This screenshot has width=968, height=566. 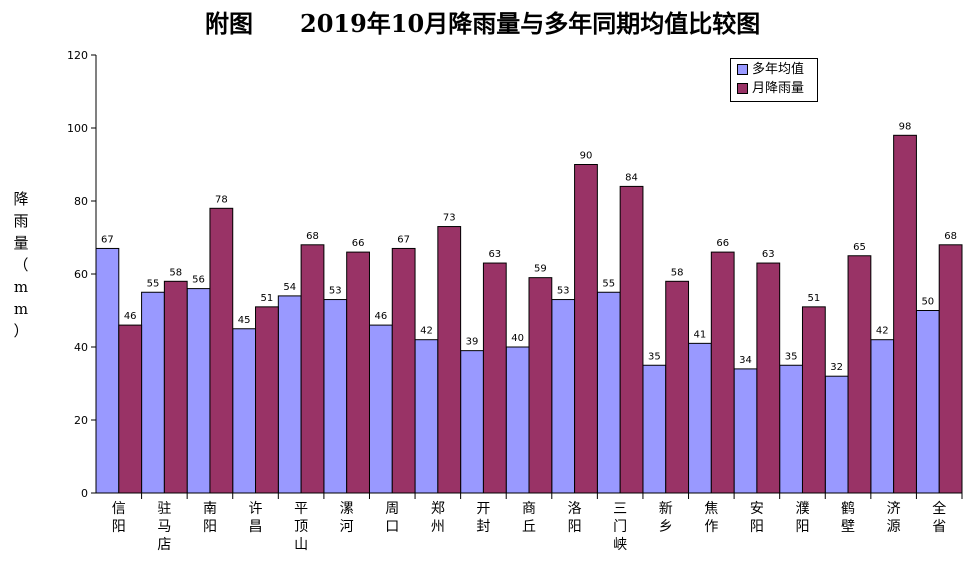 I want to click on legend-item-1: 多年均值, so click(x=770, y=70).